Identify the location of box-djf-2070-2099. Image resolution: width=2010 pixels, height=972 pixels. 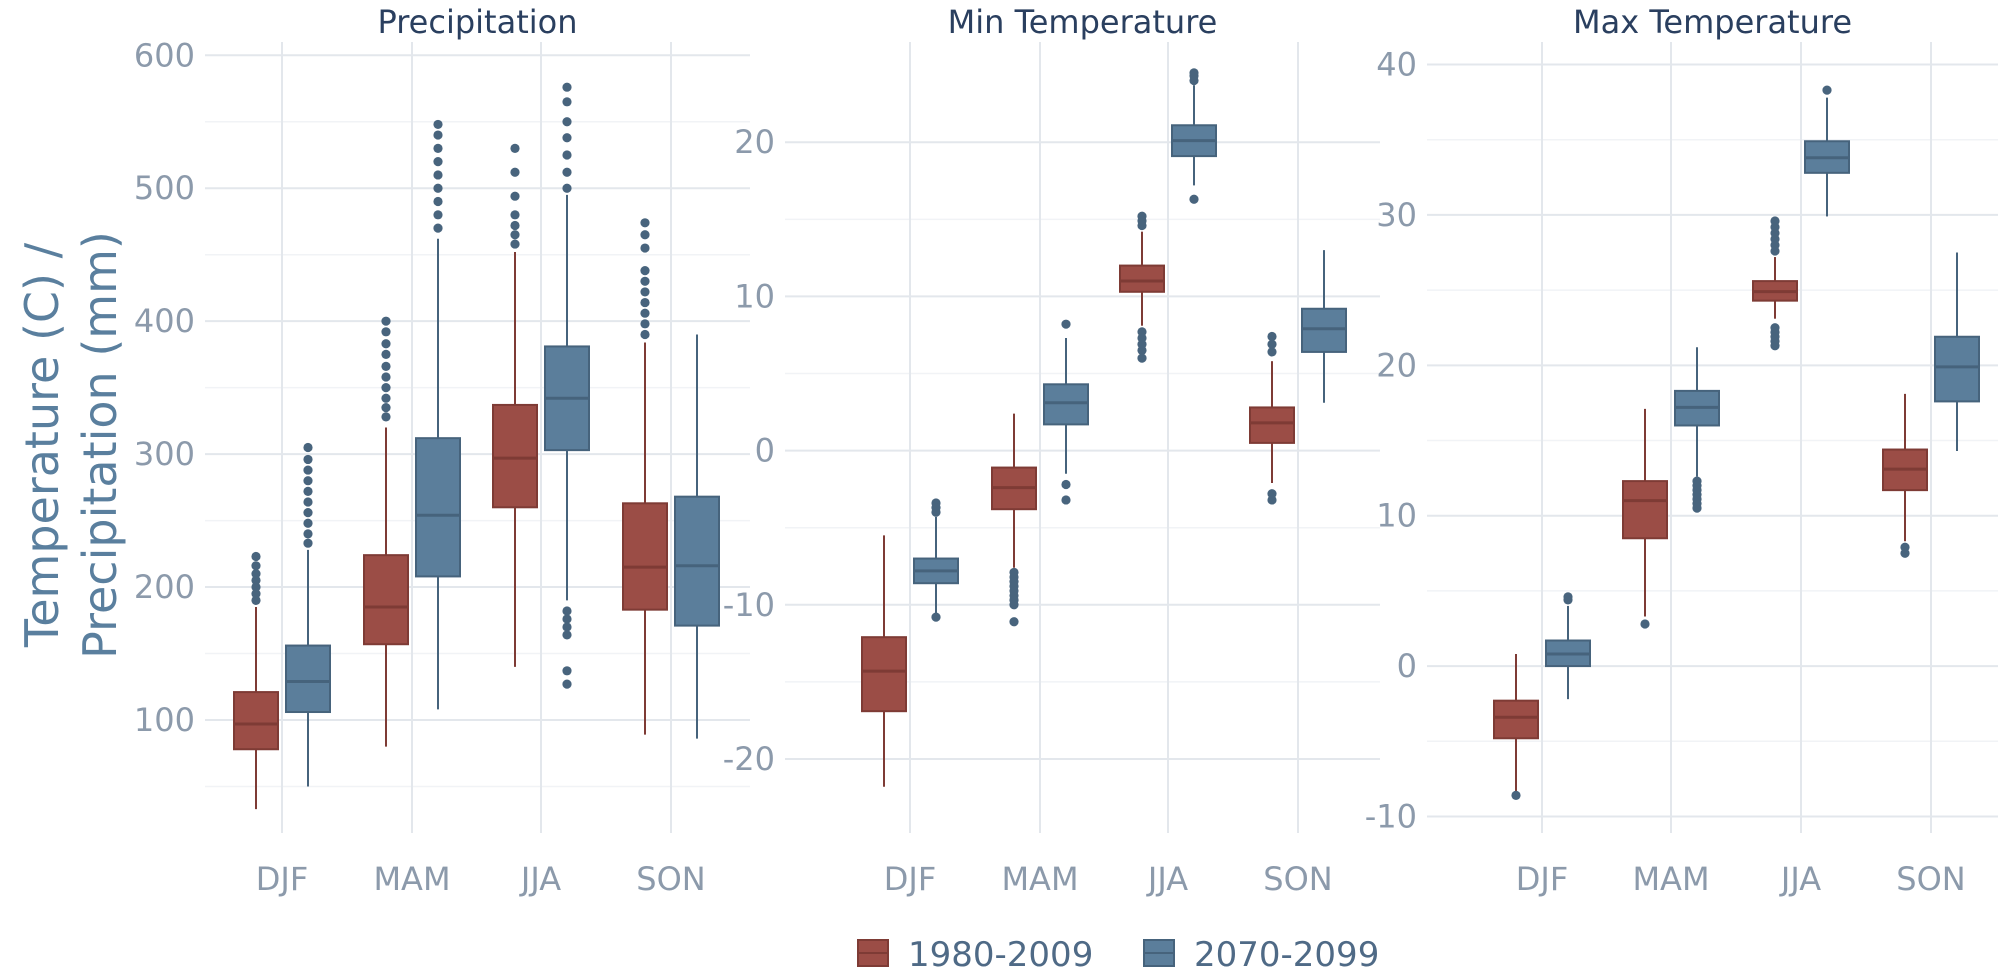
(936, 560).